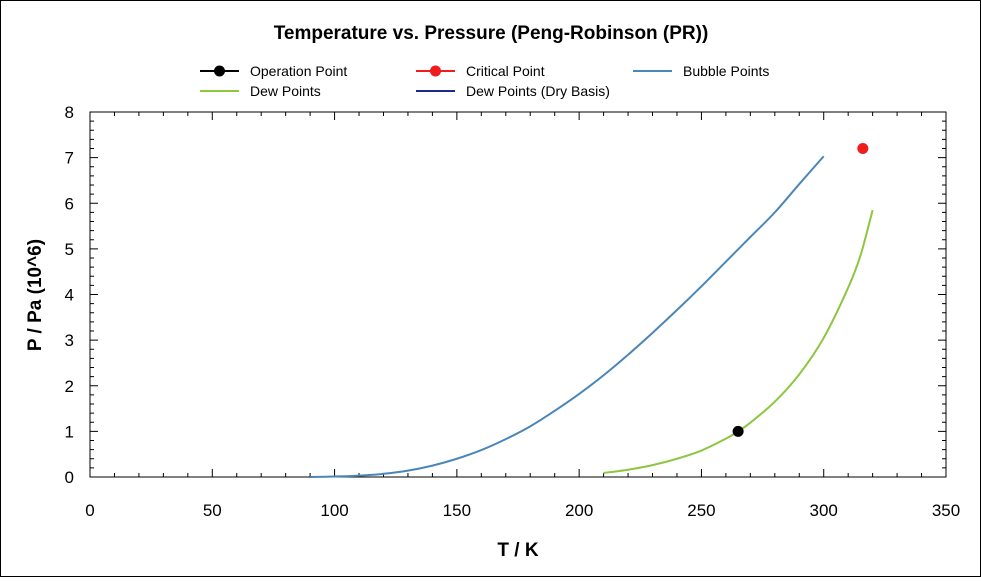 Image resolution: width=981 pixels, height=581 pixels. I want to click on x-tick-label: 0, so click(89, 510).